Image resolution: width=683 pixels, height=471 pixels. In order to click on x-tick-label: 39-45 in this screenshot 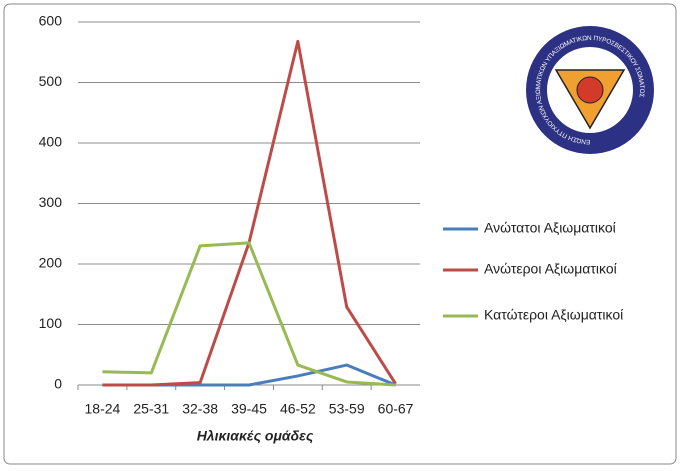, I will do `click(249, 409)`.